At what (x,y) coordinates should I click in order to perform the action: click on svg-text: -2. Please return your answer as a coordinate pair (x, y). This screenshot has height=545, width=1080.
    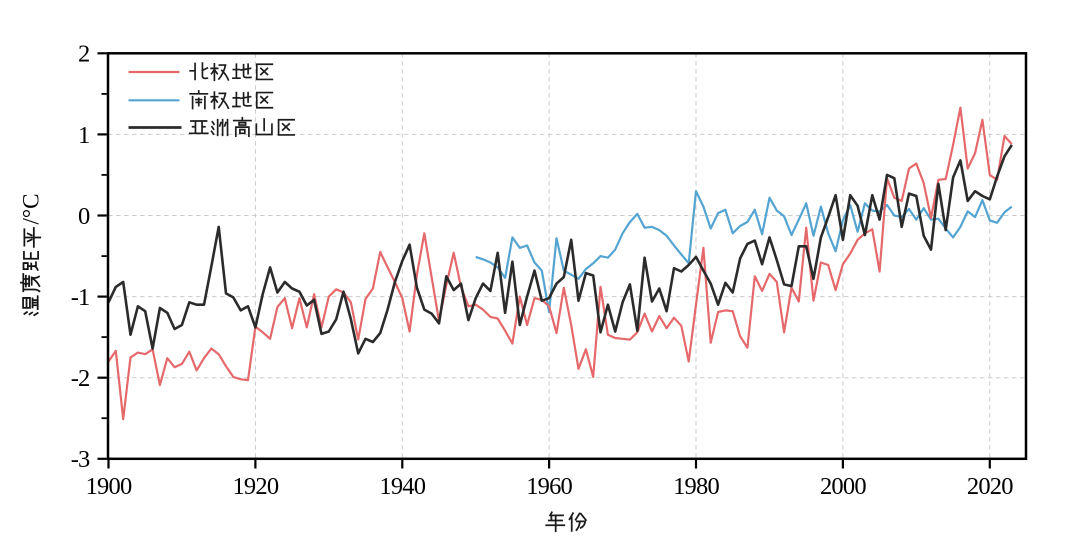
    Looking at the image, I should click on (80, 378).